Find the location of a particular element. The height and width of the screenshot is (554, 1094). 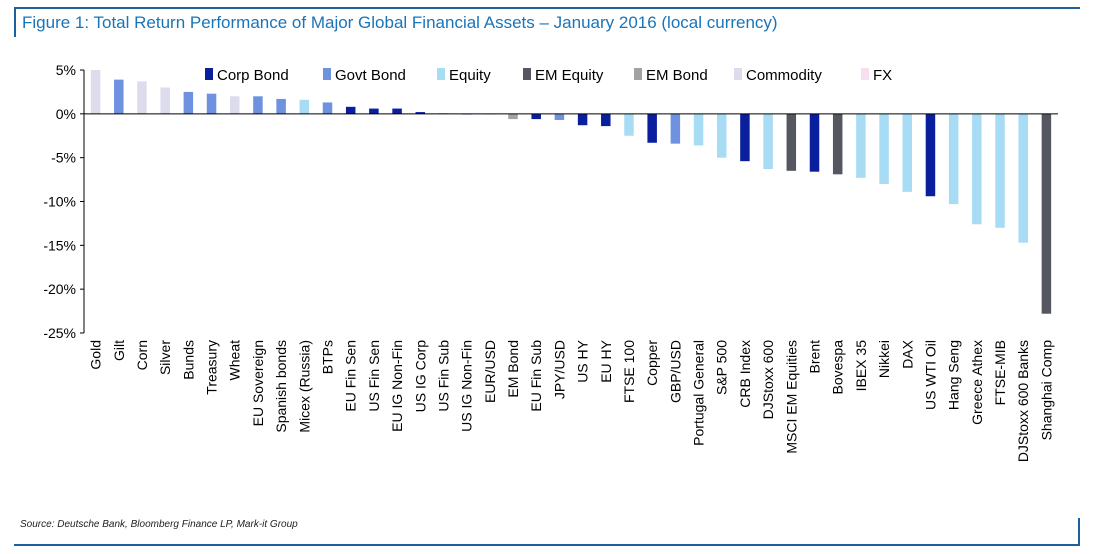

x-tick-label: GBP/USD is located at coordinates (675, 371).